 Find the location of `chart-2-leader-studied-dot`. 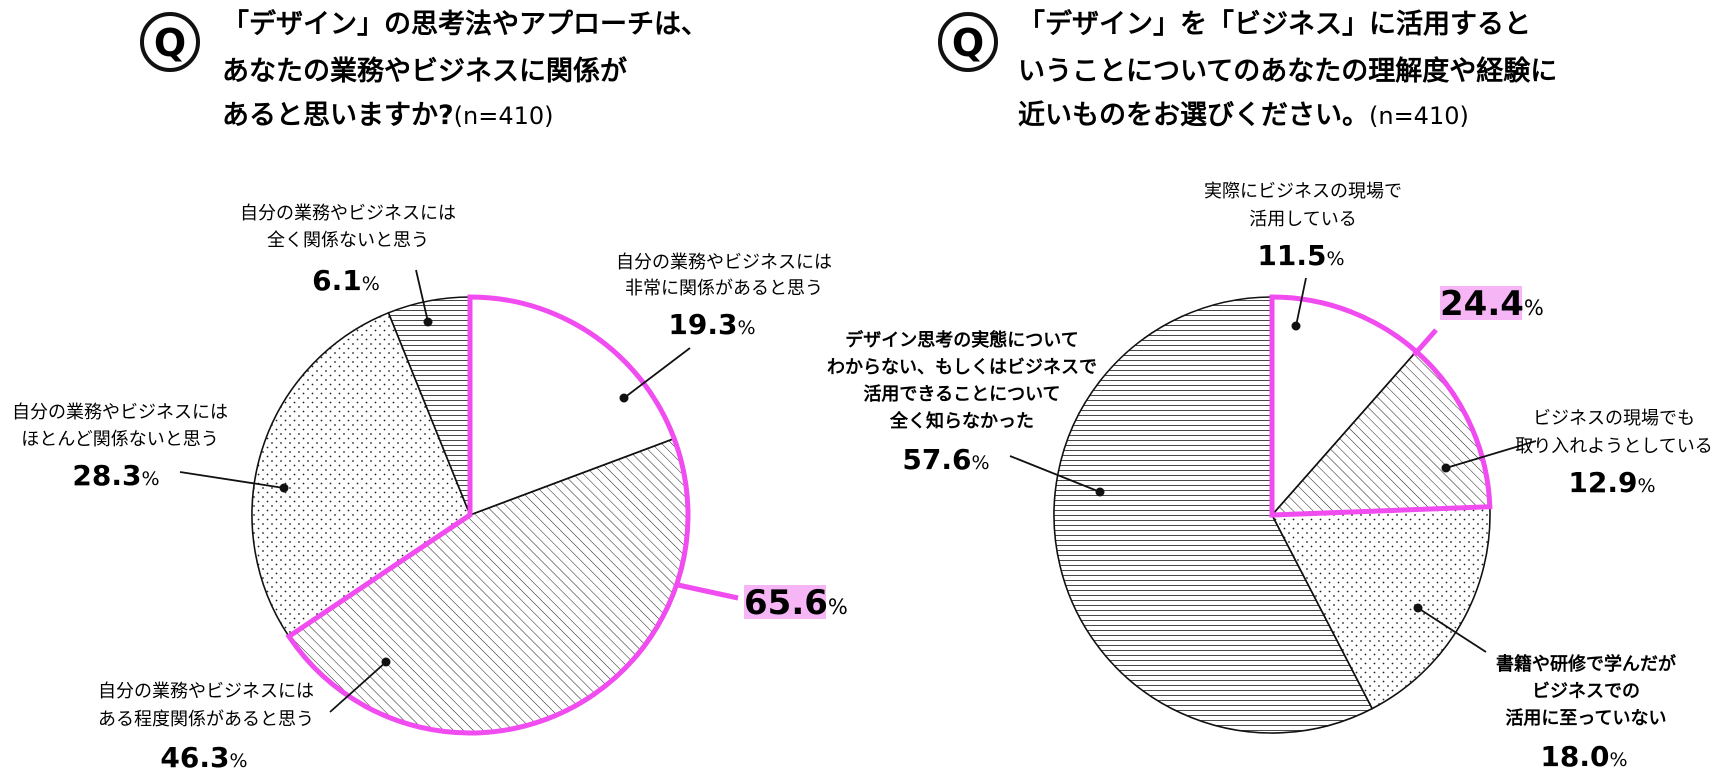

chart-2-leader-studied-dot is located at coordinates (1418, 608).